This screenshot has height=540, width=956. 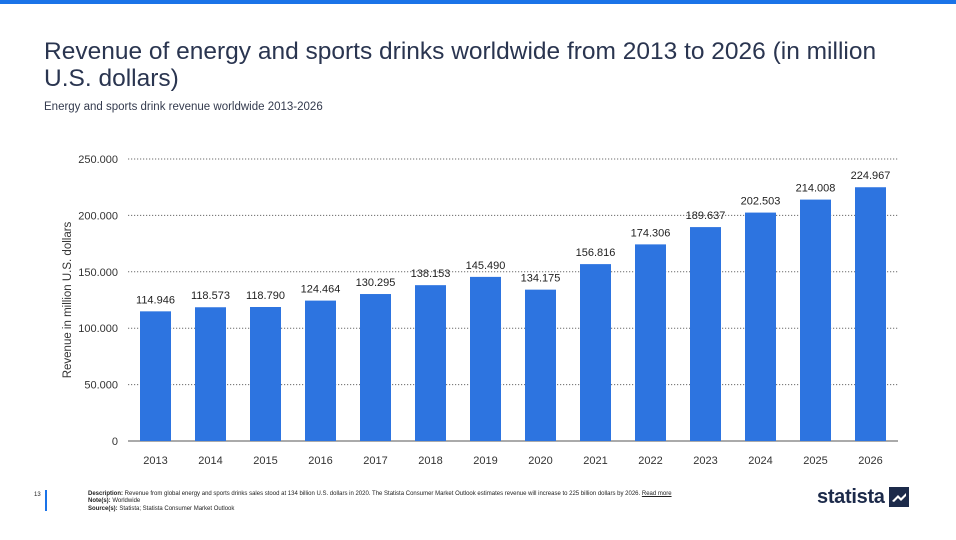 I want to click on x-tick-label: 2024, so click(x=760, y=461).